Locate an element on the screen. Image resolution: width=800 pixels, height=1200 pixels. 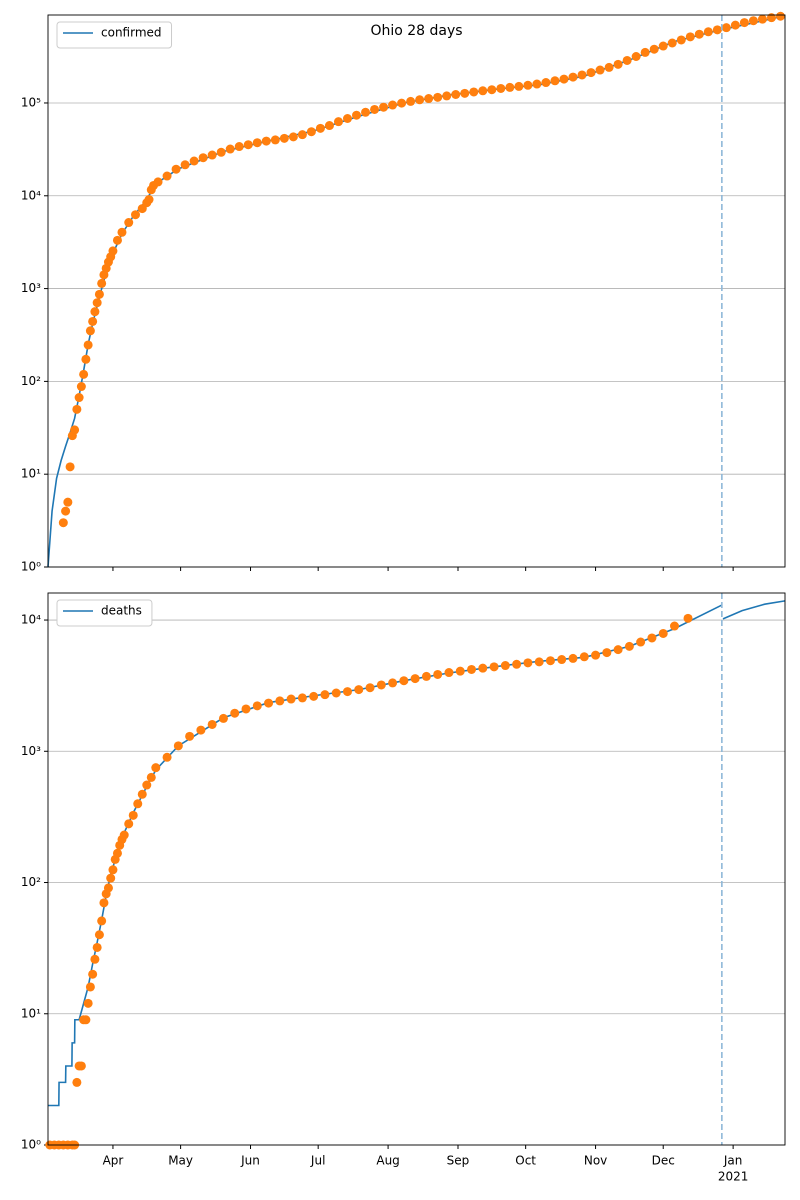
x-tick-label: Jan is located at coordinates (733, 1161).